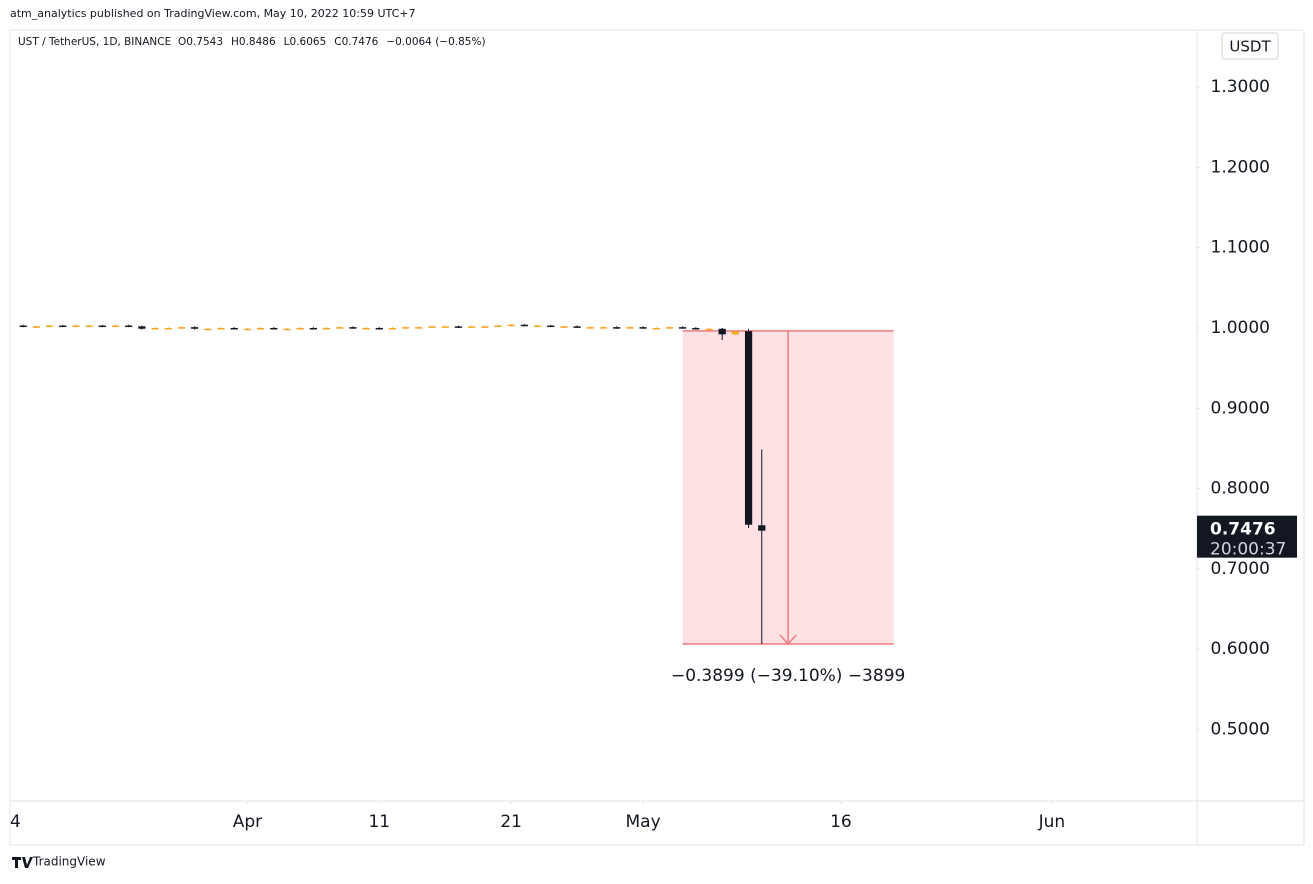  Describe the element at coordinates (379, 822) in the screenshot. I see `x-tick-label: 11` at that location.